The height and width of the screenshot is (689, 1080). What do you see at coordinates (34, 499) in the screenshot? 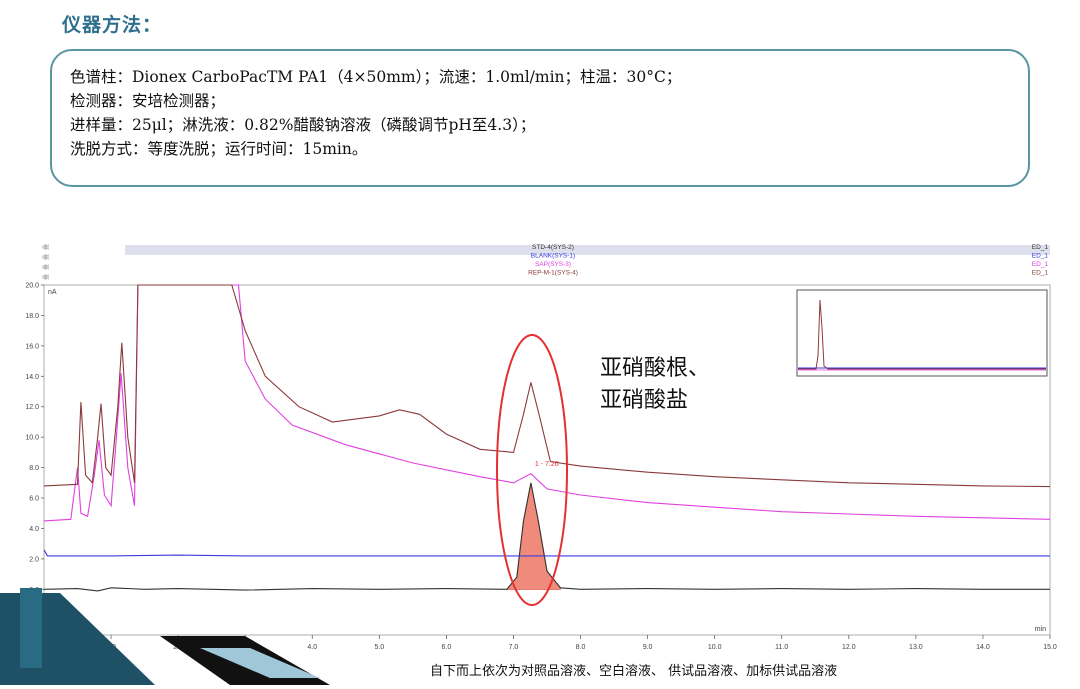
I see `y-tick-label: 6.0` at bounding box center [34, 499].